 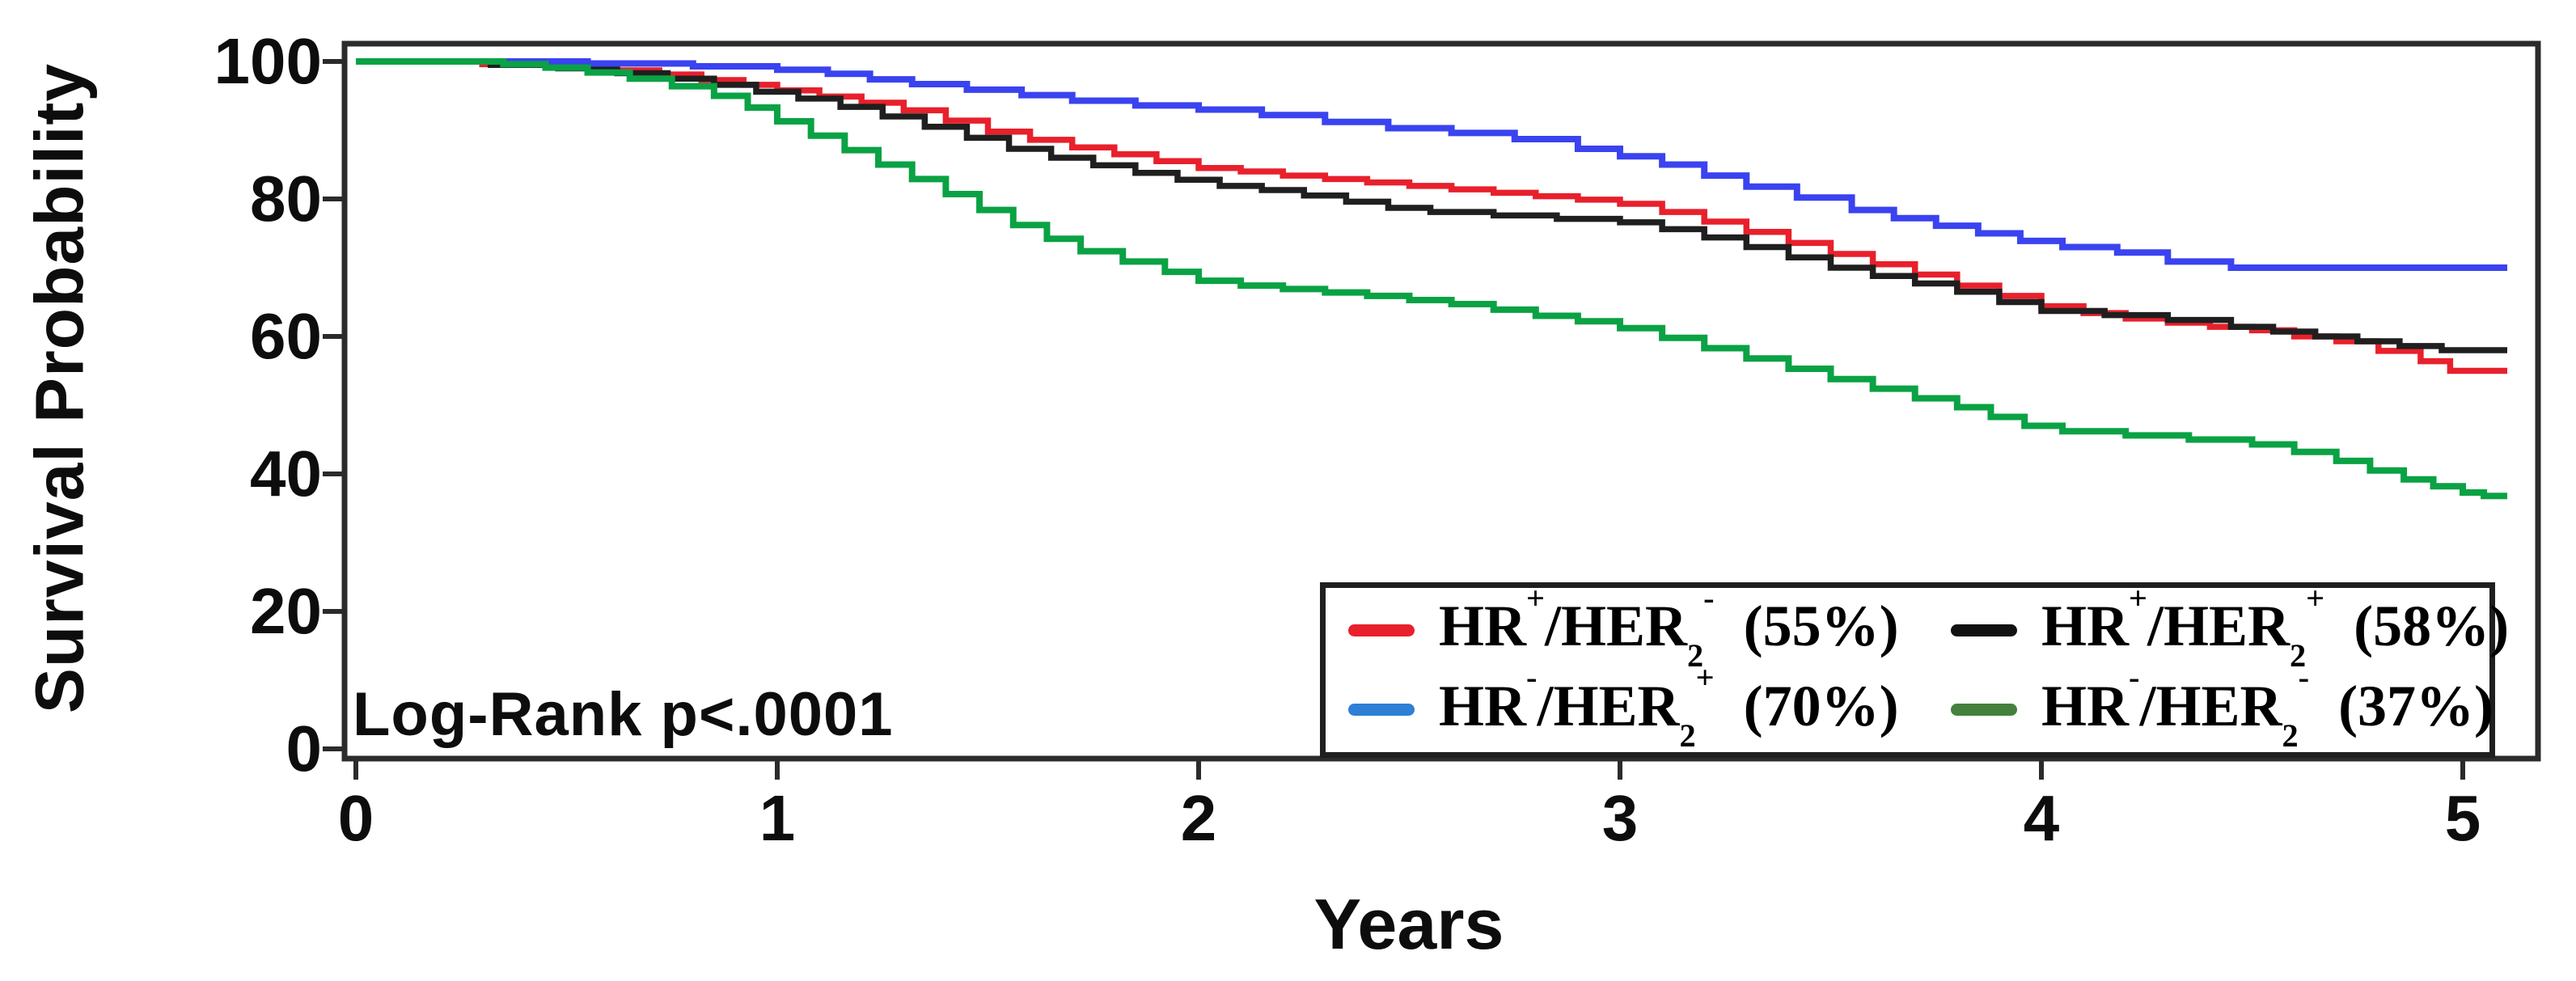 What do you see at coordinates (2416, 705) in the screenshot?
I see `legend-pct-hr-neg-her2-neg: (37%)` at bounding box center [2416, 705].